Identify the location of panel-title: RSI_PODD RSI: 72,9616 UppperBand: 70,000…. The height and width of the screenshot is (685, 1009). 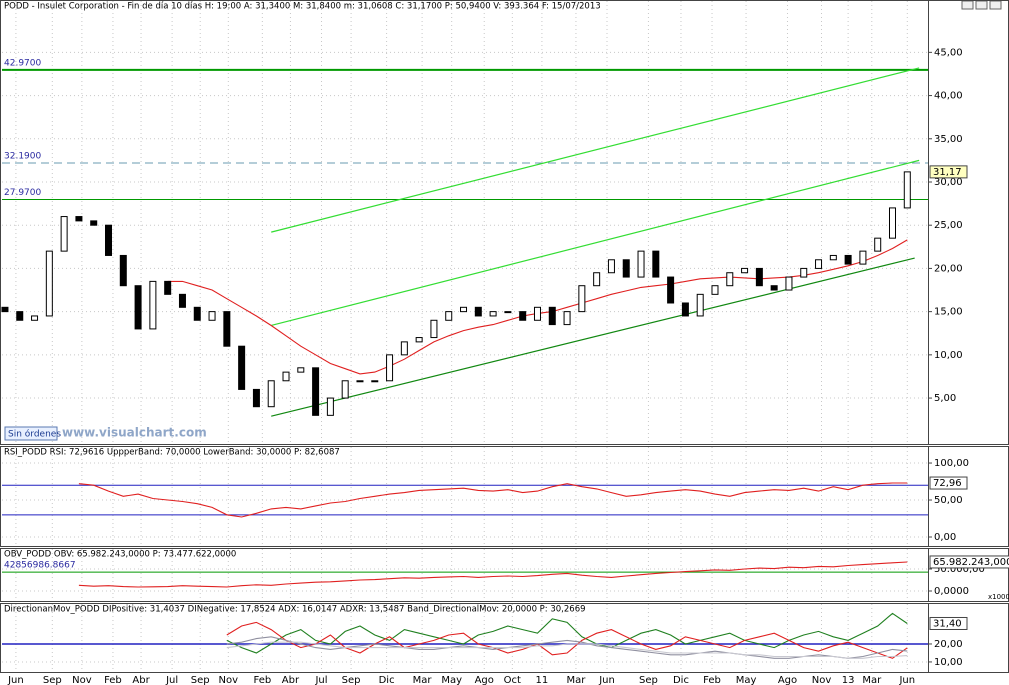
(172, 453).